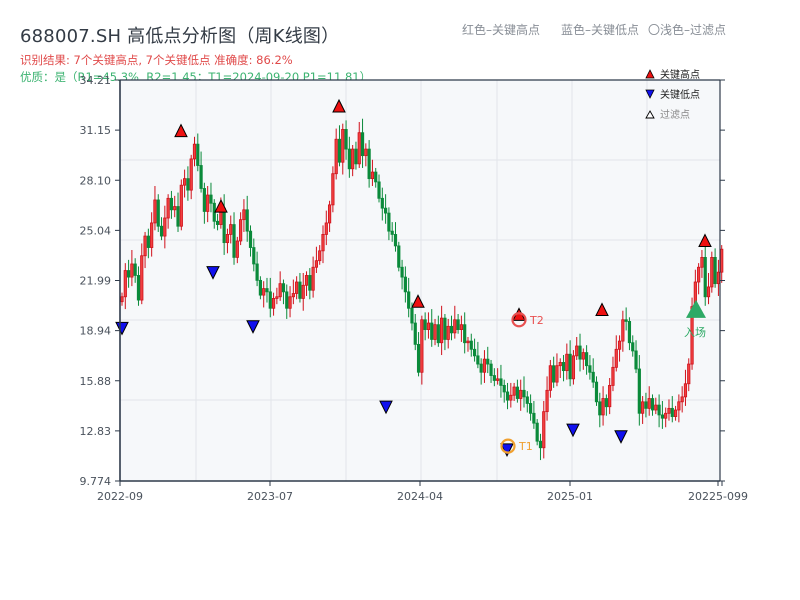 The height and width of the screenshot is (600, 800). What do you see at coordinates (156, 60) in the screenshot?
I see `result-summary: 识别结果: 7个关键高点, 7个关键低点 准确度: 86.2%` at bounding box center [156, 60].